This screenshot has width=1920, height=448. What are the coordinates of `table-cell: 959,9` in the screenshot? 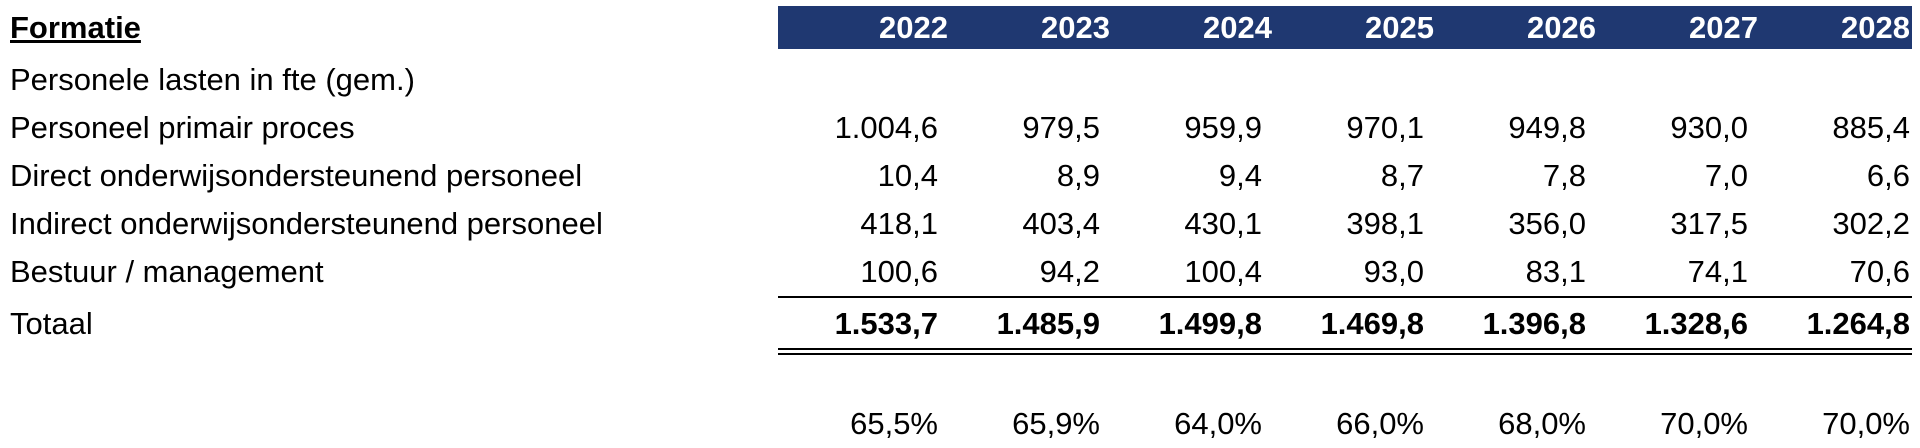 It's located at (1223, 127).